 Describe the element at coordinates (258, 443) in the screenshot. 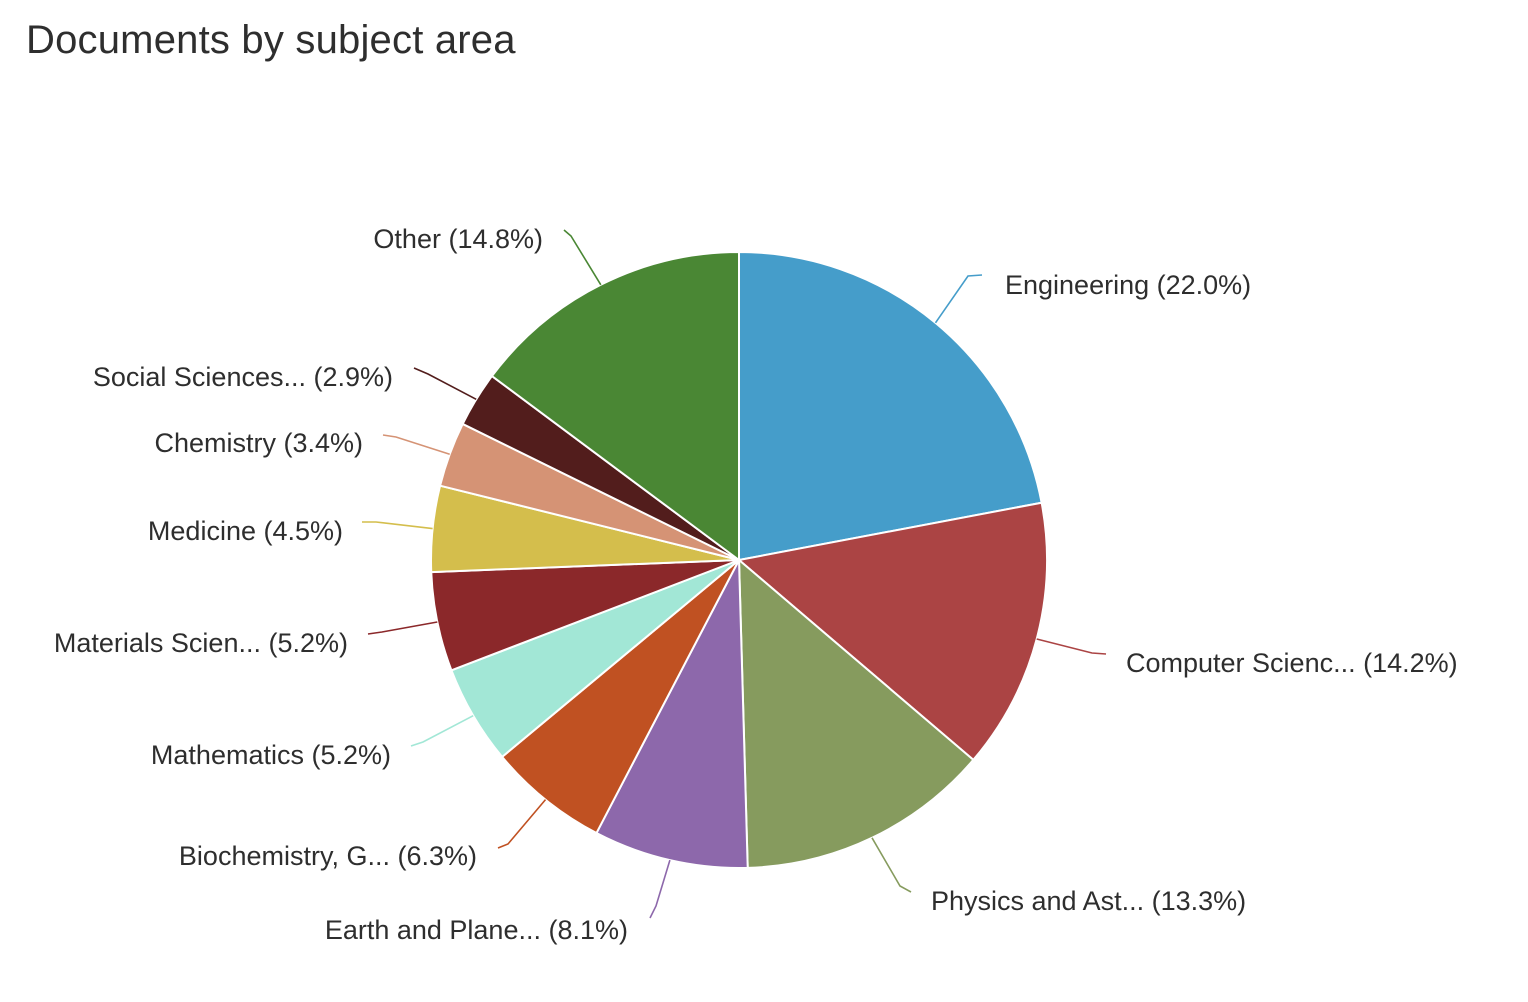

I see `slice-label-chemistry: Chemistry (3.4%)` at that location.